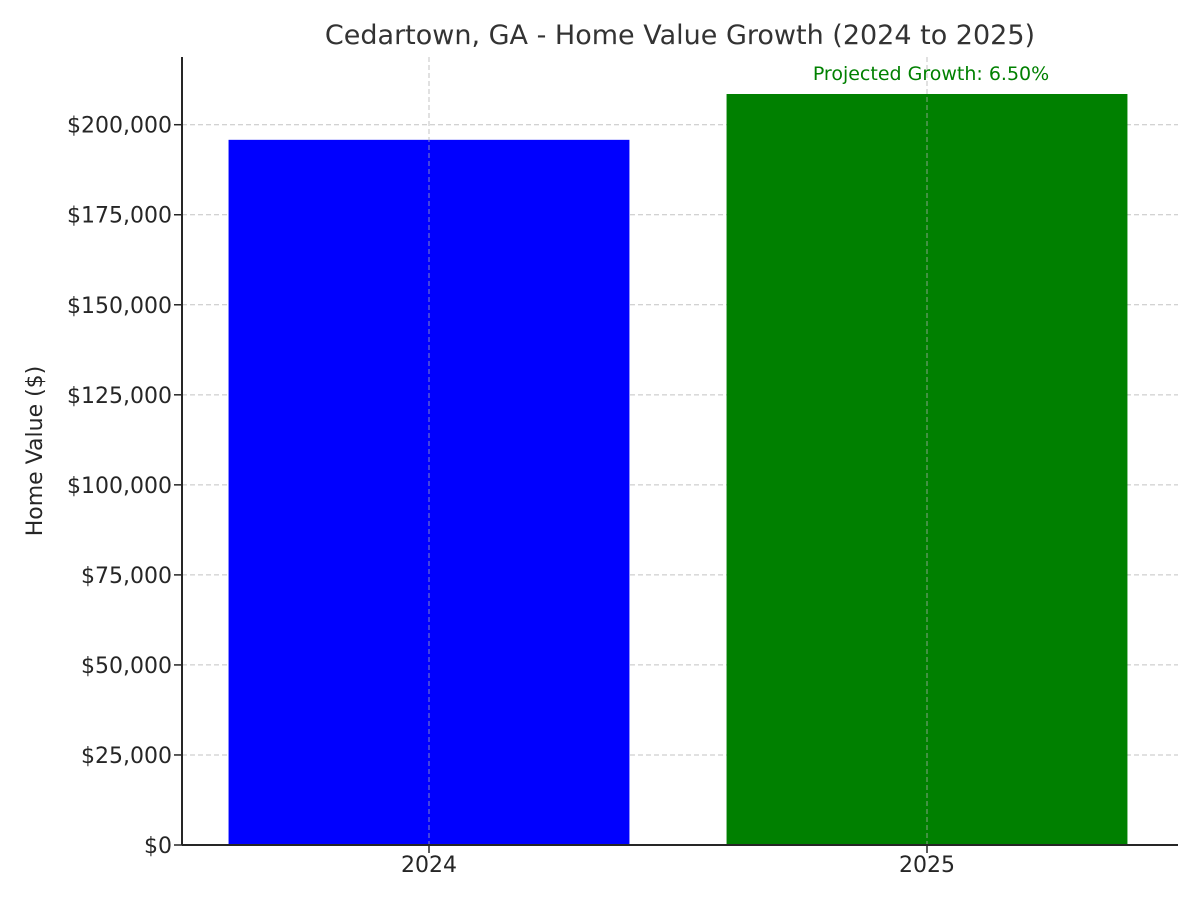 This screenshot has width=1200, height=900. What do you see at coordinates (119, 126) in the screenshot?
I see `y-tick-label: $200,000` at bounding box center [119, 126].